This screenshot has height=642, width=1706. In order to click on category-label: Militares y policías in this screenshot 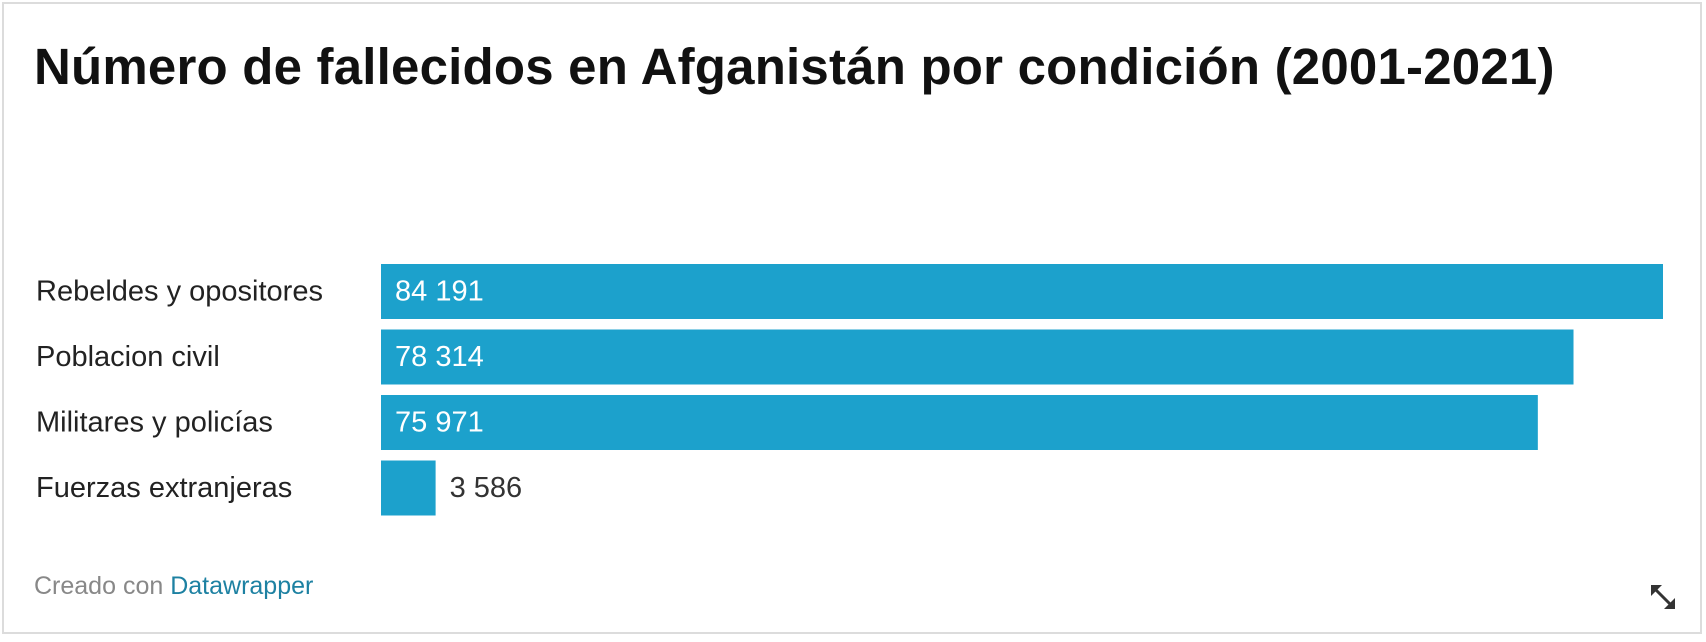, I will do `click(154, 423)`.